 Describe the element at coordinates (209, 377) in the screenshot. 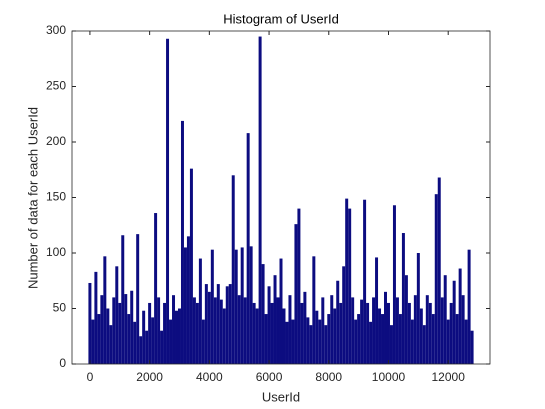

I see `x-tick-label: 4000` at that location.